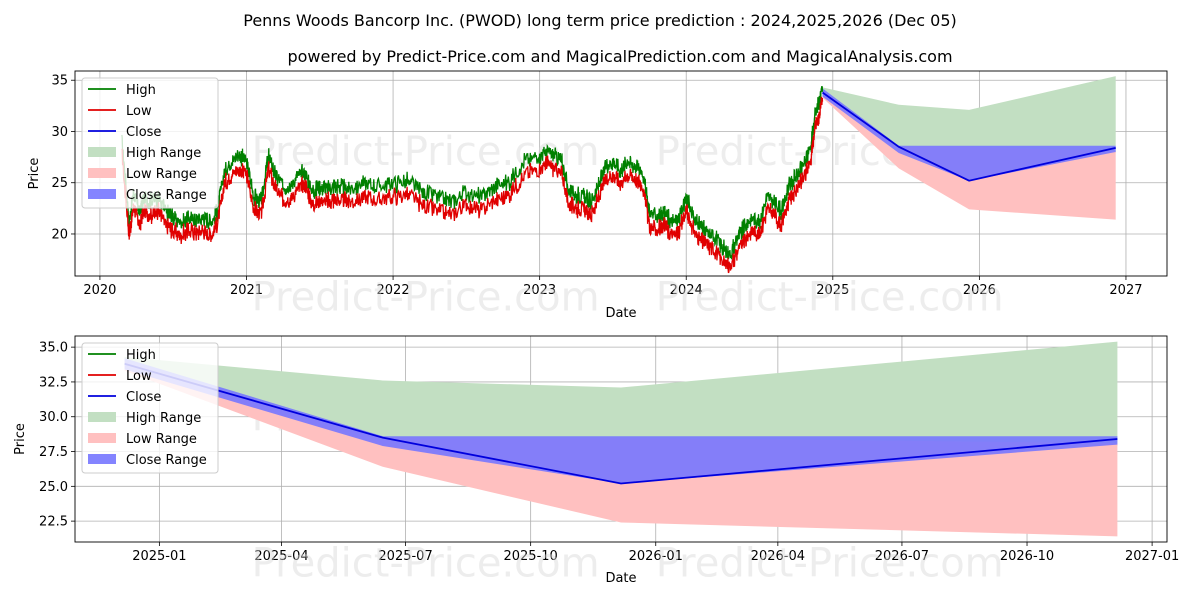 Image resolution: width=1200 pixels, height=600 pixels. What do you see at coordinates (59, 132) in the screenshot?
I see `y-tick-label: 30` at bounding box center [59, 132].